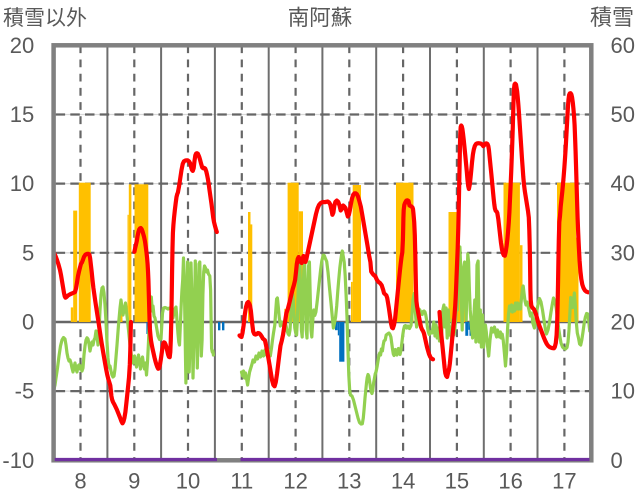  I want to click on svg-text: 積雪以外, so click(45, 18).